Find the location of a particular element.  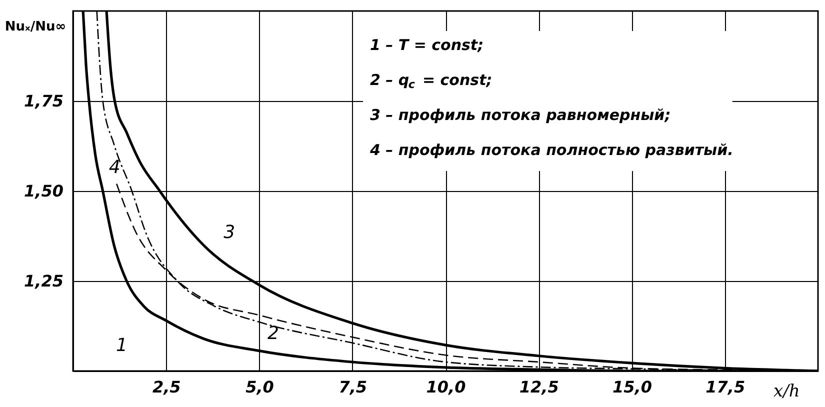

x-axis-title: x/h is located at coordinates (787, 392).